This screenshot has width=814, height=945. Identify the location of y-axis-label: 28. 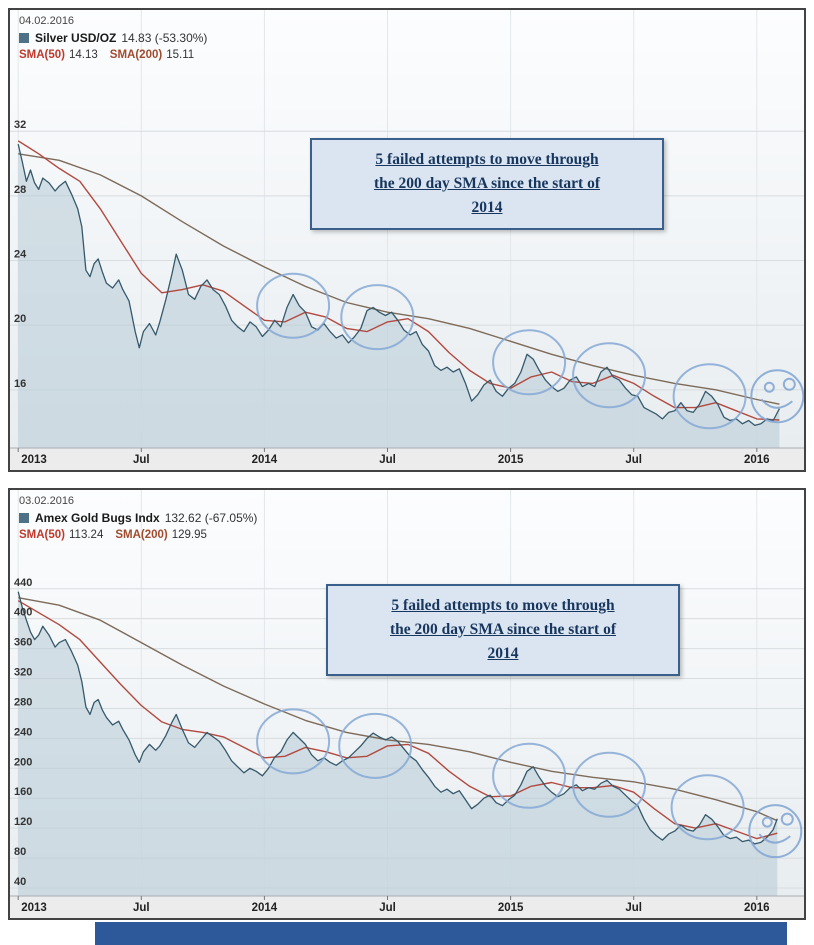
(20, 190).